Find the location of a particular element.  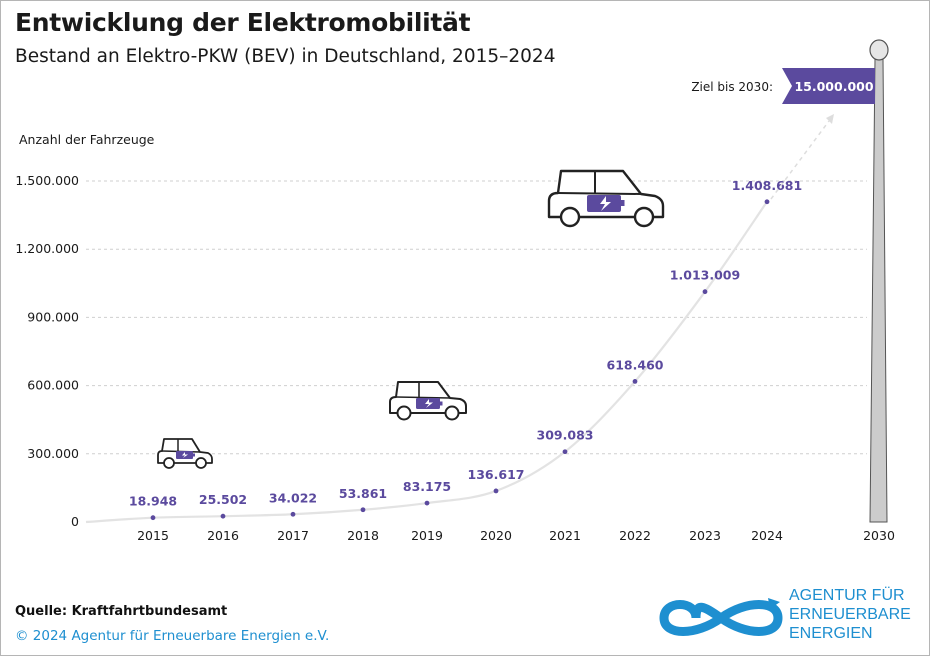

x-tick-label: 2024 is located at coordinates (767, 535).